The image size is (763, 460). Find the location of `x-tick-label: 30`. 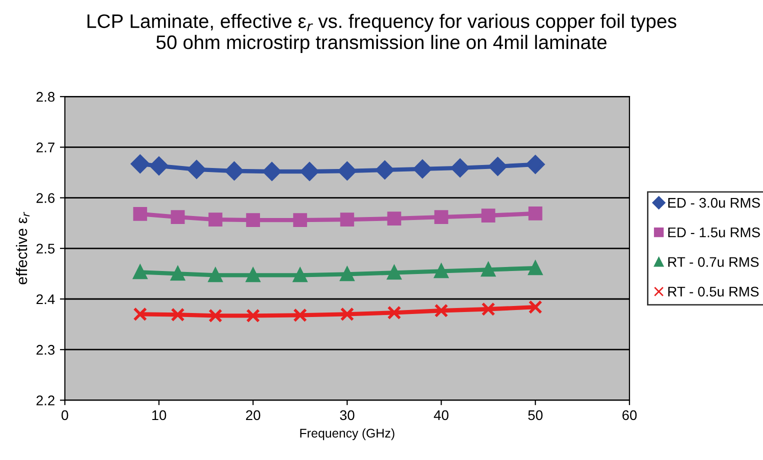

x-tick-label: 30 is located at coordinates (347, 415).